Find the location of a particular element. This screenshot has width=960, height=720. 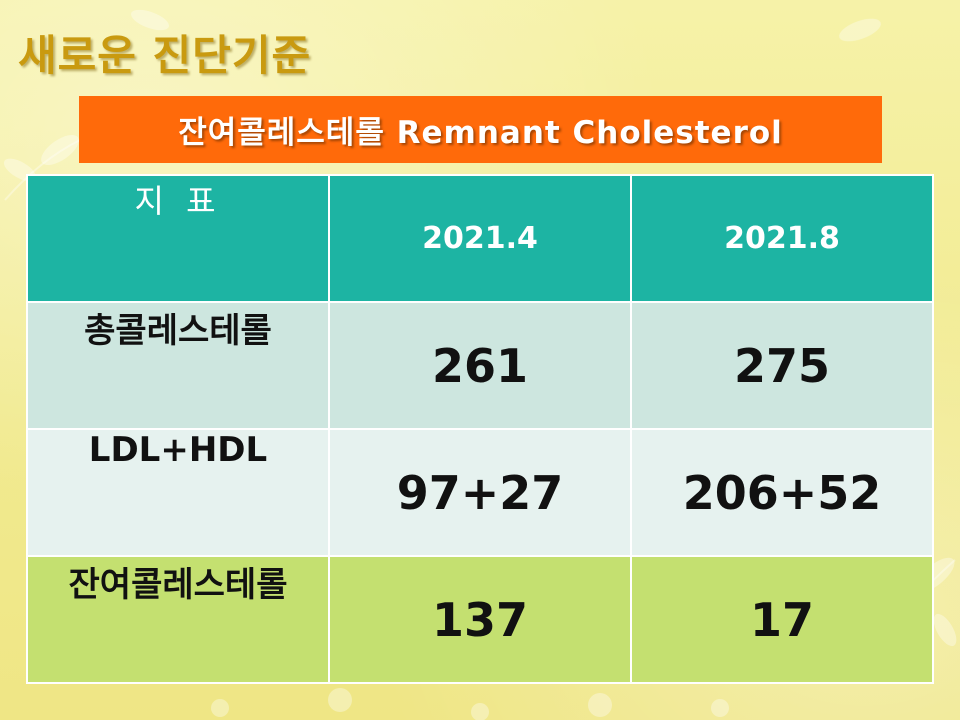

row-label-total-cholesterol: 총콜레스테롤 is located at coordinates (178, 365).